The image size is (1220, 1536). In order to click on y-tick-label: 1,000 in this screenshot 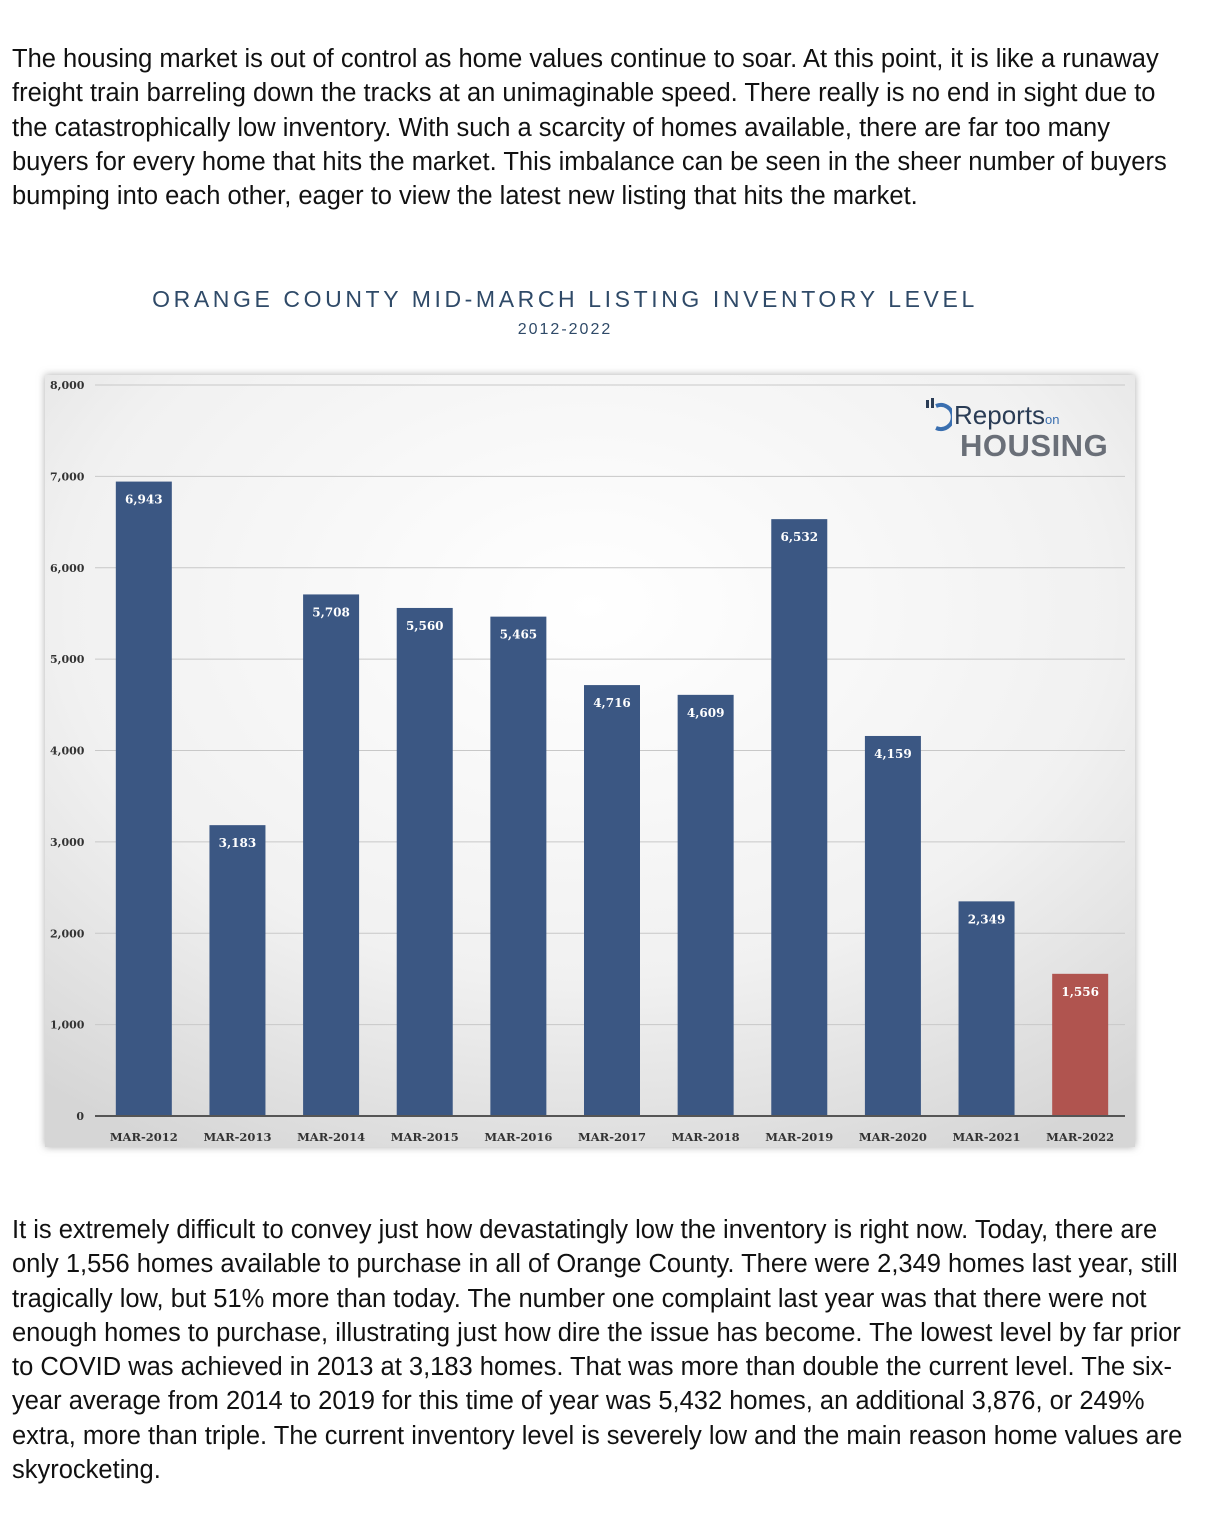, I will do `click(67, 1025)`.